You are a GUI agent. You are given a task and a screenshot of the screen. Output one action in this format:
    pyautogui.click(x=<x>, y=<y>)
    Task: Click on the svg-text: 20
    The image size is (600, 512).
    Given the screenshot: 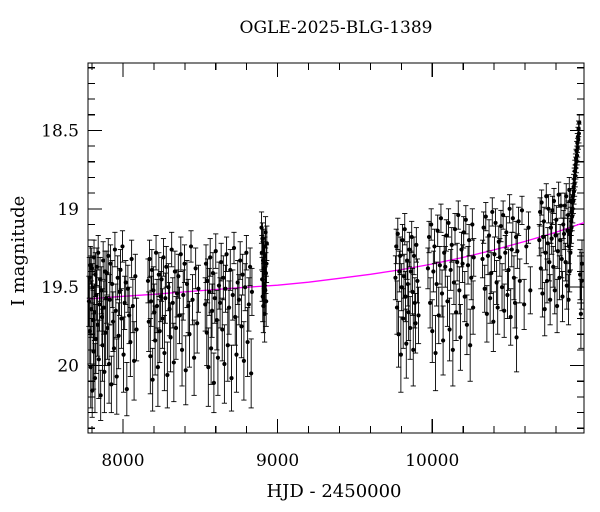 What is the action you would take?
    pyautogui.click(x=68, y=367)
    